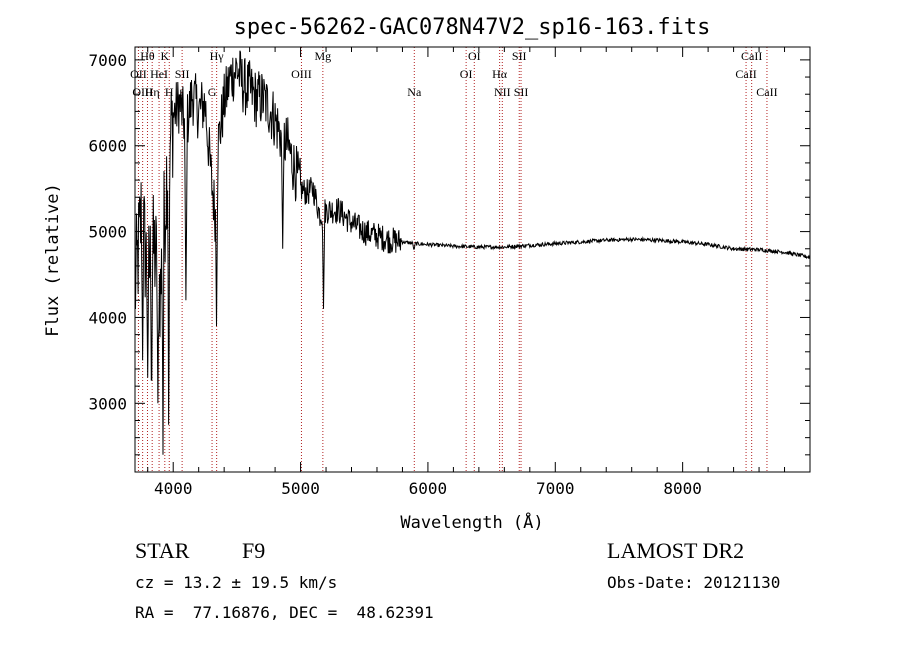 The image size is (900, 649). I want to click on y-tick-label: 5000, so click(107, 232).